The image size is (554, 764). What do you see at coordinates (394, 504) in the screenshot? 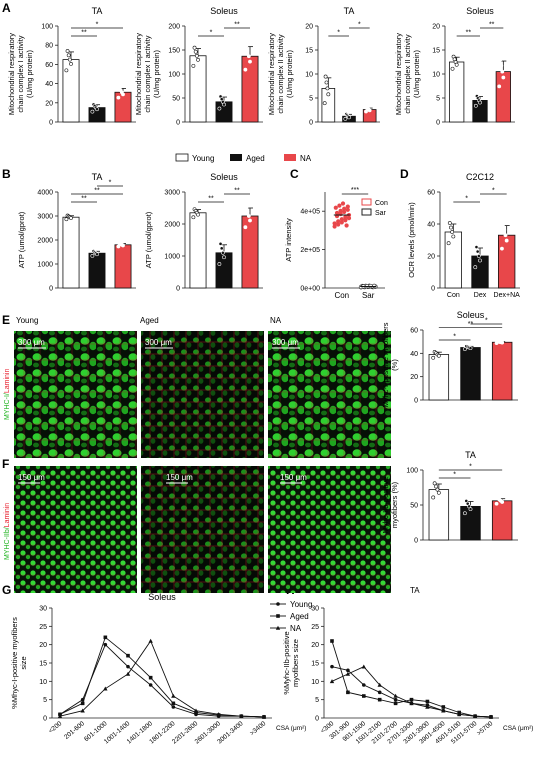
I see `chart-f-ylabel-1: myofibers (%)` at bounding box center [394, 504].